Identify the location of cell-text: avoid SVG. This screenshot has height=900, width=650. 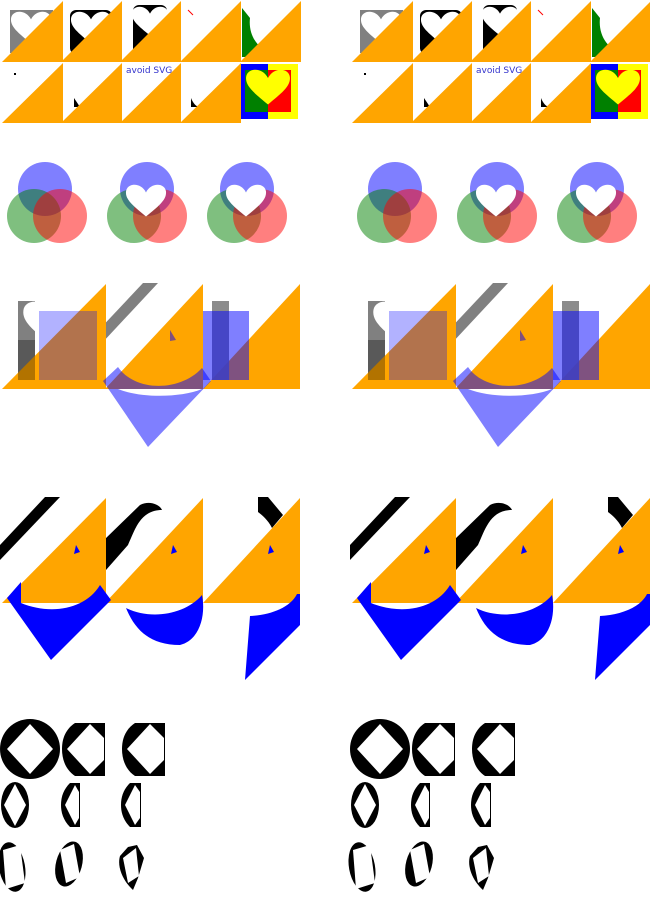
(149, 71).